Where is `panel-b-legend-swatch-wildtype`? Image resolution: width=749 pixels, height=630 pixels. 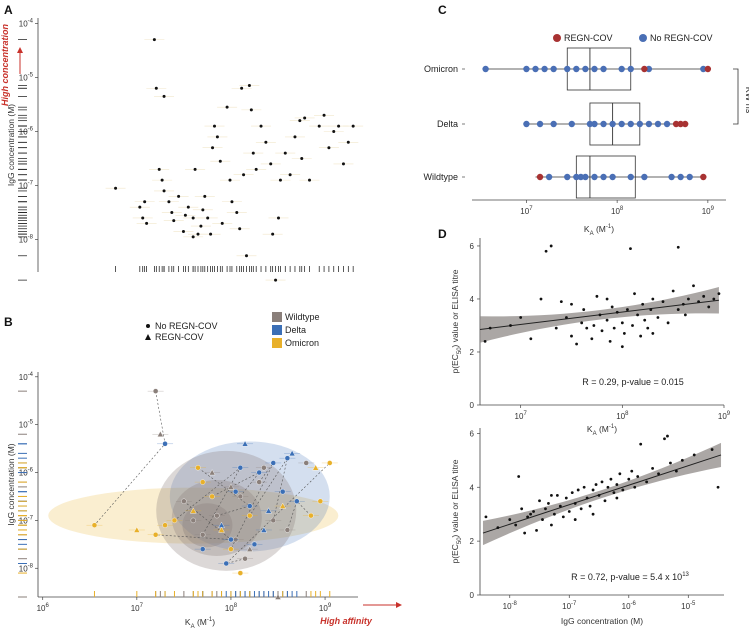 panel-b-legend-swatch-wildtype is located at coordinates (277, 317).